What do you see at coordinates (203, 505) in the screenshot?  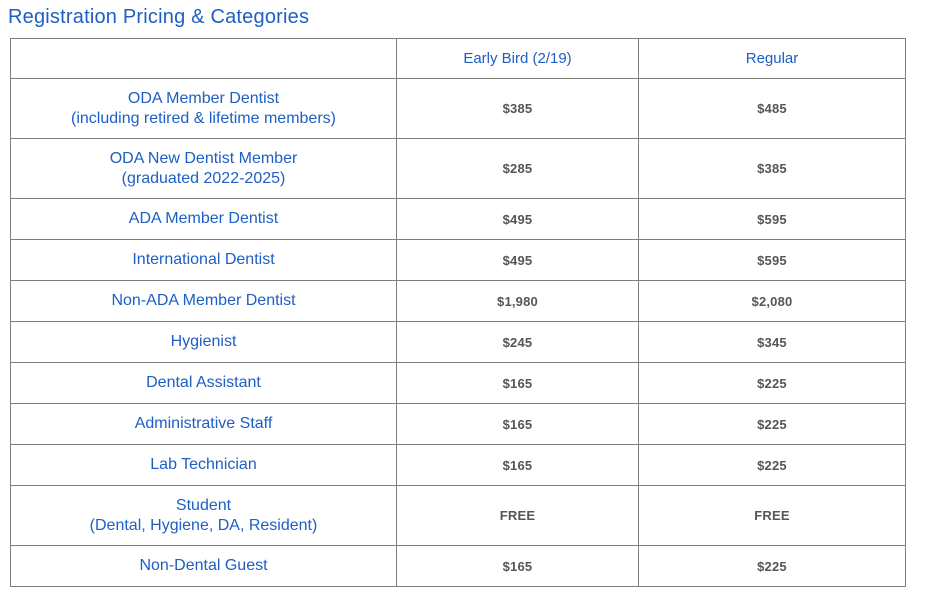 I see `category-label: Student` at bounding box center [203, 505].